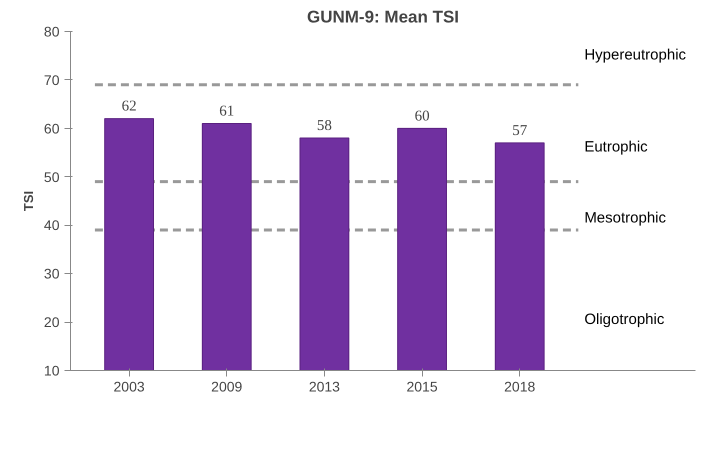 This screenshot has height=449, width=718. What do you see at coordinates (52, 32) in the screenshot?
I see `y-tick-label: 80` at bounding box center [52, 32].